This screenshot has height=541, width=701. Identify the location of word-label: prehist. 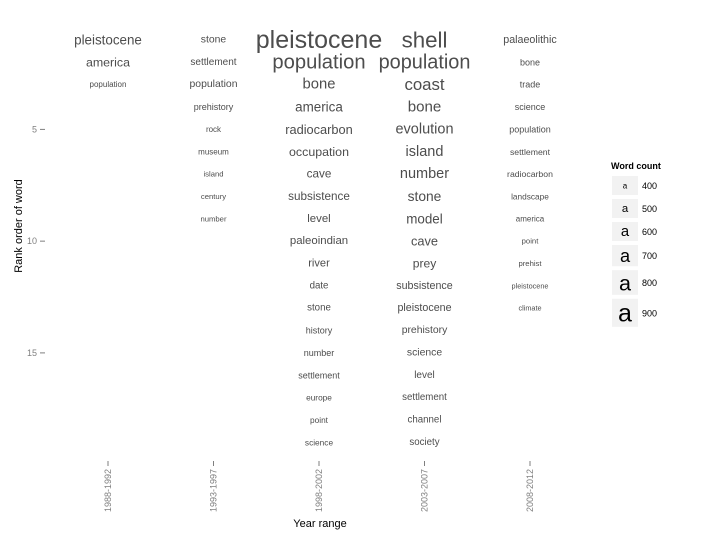
(530, 263).